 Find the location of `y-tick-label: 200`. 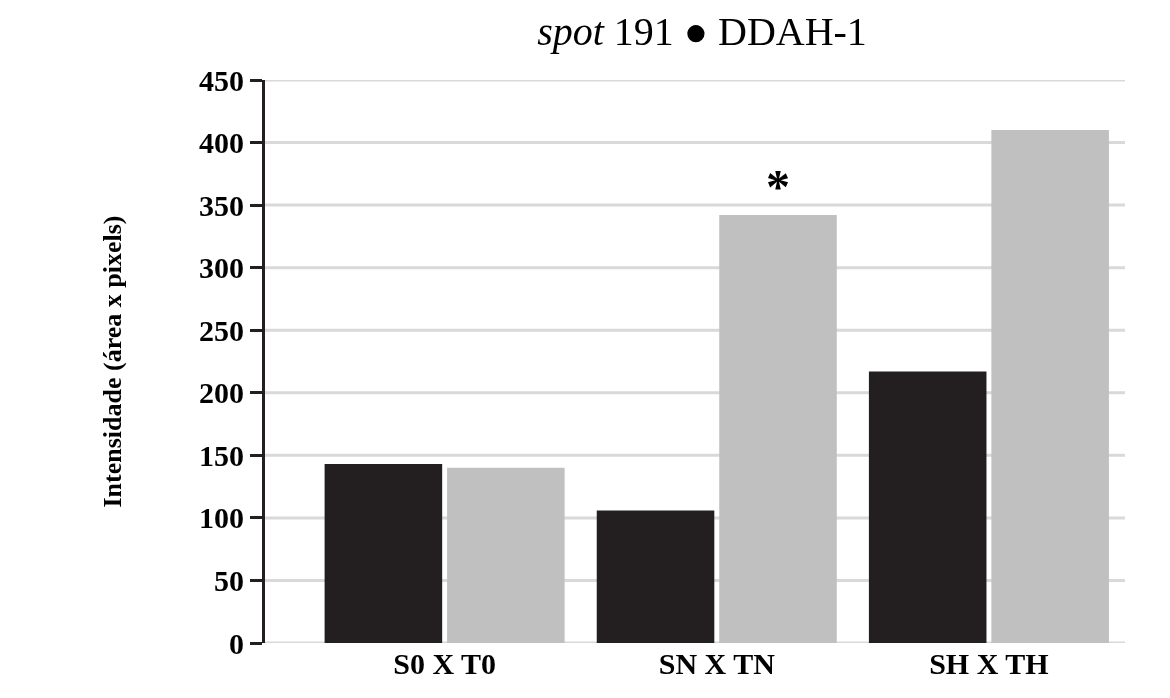

y-tick-label: 200 is located at coordinates (221, 393).